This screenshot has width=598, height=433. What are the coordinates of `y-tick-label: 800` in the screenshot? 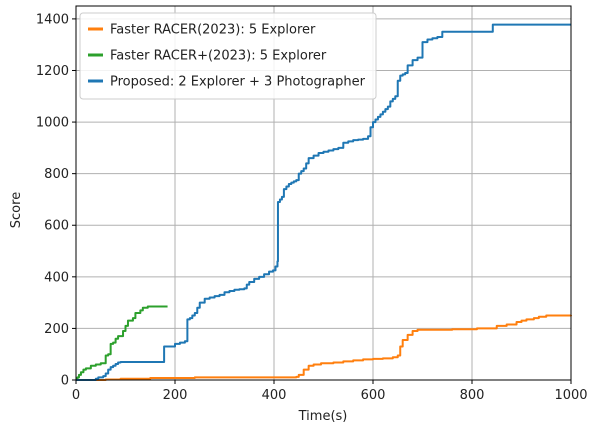 It's located at (56, 174).